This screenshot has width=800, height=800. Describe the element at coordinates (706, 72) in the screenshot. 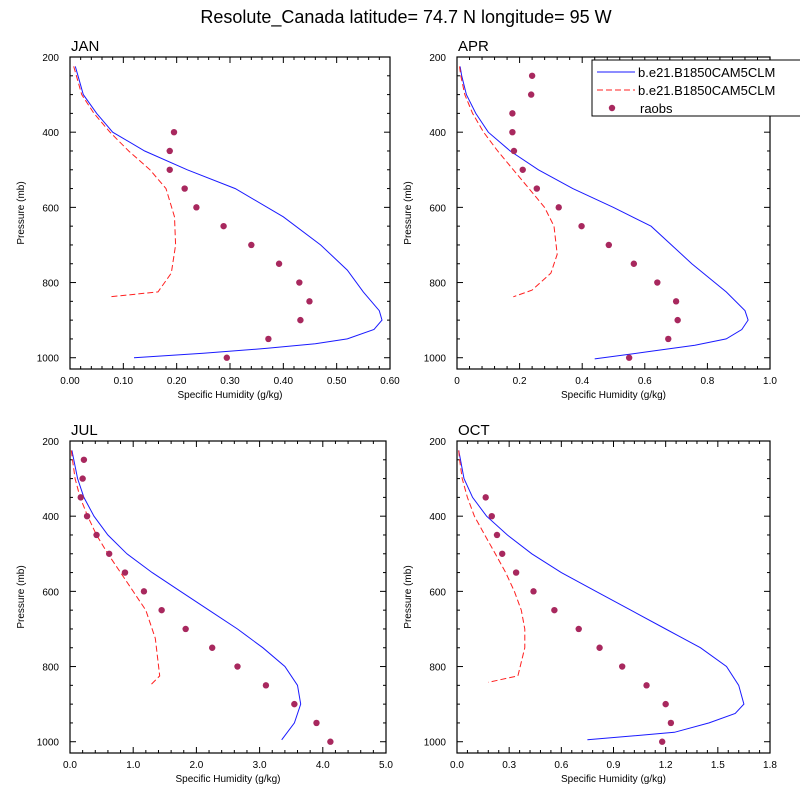

I see `legend-label: b.e21.B1850CAM5CLM` at that location.